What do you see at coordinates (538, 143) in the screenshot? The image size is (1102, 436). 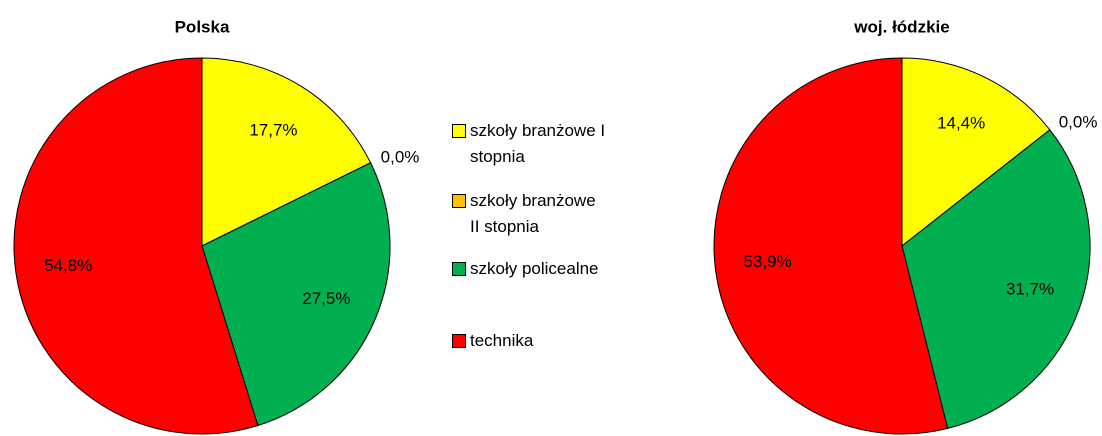 I see `legend-label: szkoły branżowe I stopnia` at bounding box center [538, 143].